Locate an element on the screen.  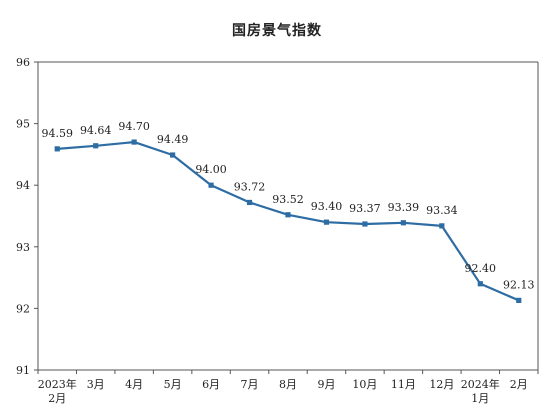
data-label: 93.72 is located at coordinates (250, 186).